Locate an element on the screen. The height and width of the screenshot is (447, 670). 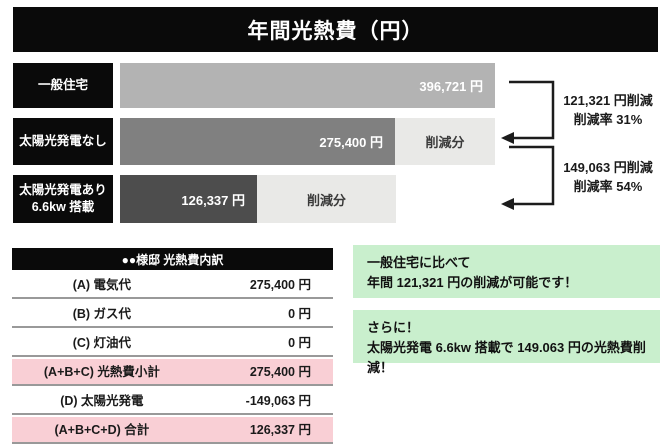
page-title: 年間光熱費（円） is located at coordinates (335, 29).